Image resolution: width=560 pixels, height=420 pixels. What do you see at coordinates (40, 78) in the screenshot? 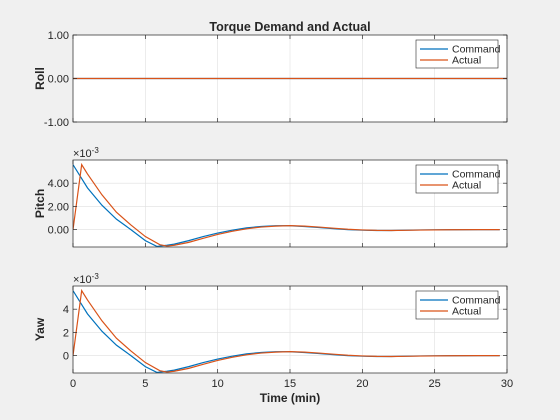
I see `y-axis-label-roll: Roll` at bounding box center [40, 78].